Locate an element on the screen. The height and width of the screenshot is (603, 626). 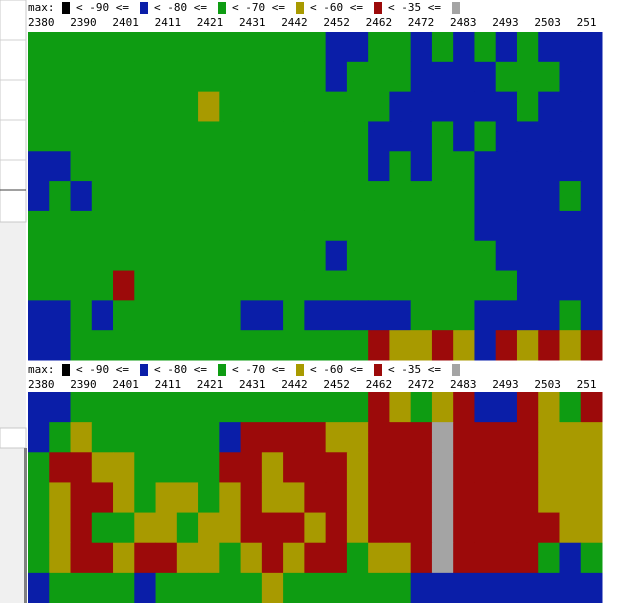
legend-bar is located at coordinates (315, 16).